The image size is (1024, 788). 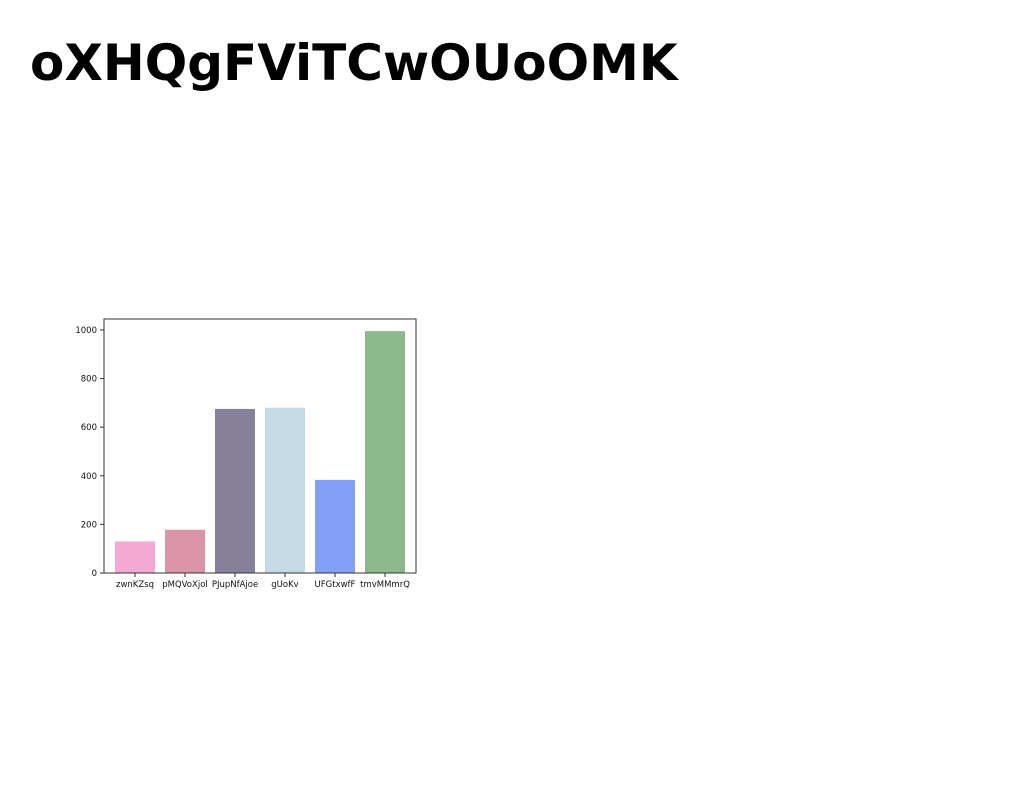 I want to click on y-tick-label: 800, so click(x=89, y=380).